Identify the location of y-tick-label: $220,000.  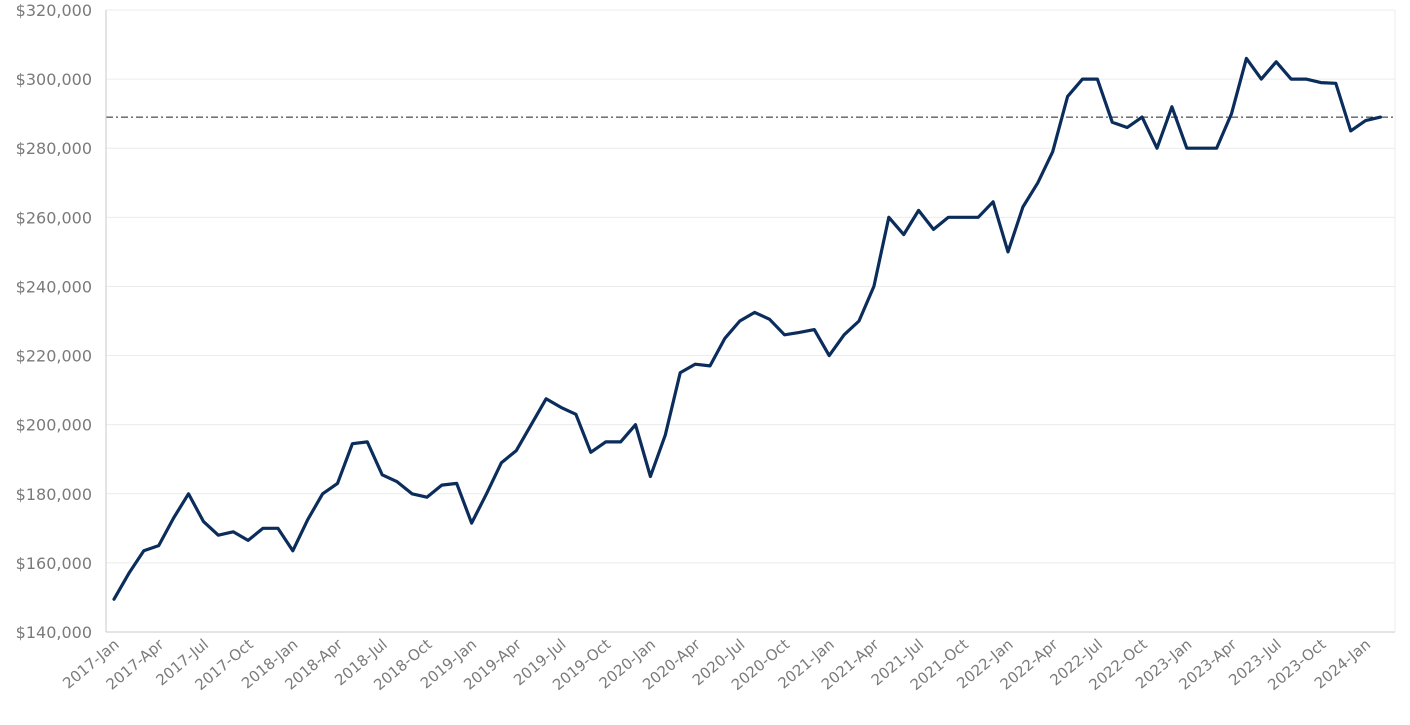
(54, 356).